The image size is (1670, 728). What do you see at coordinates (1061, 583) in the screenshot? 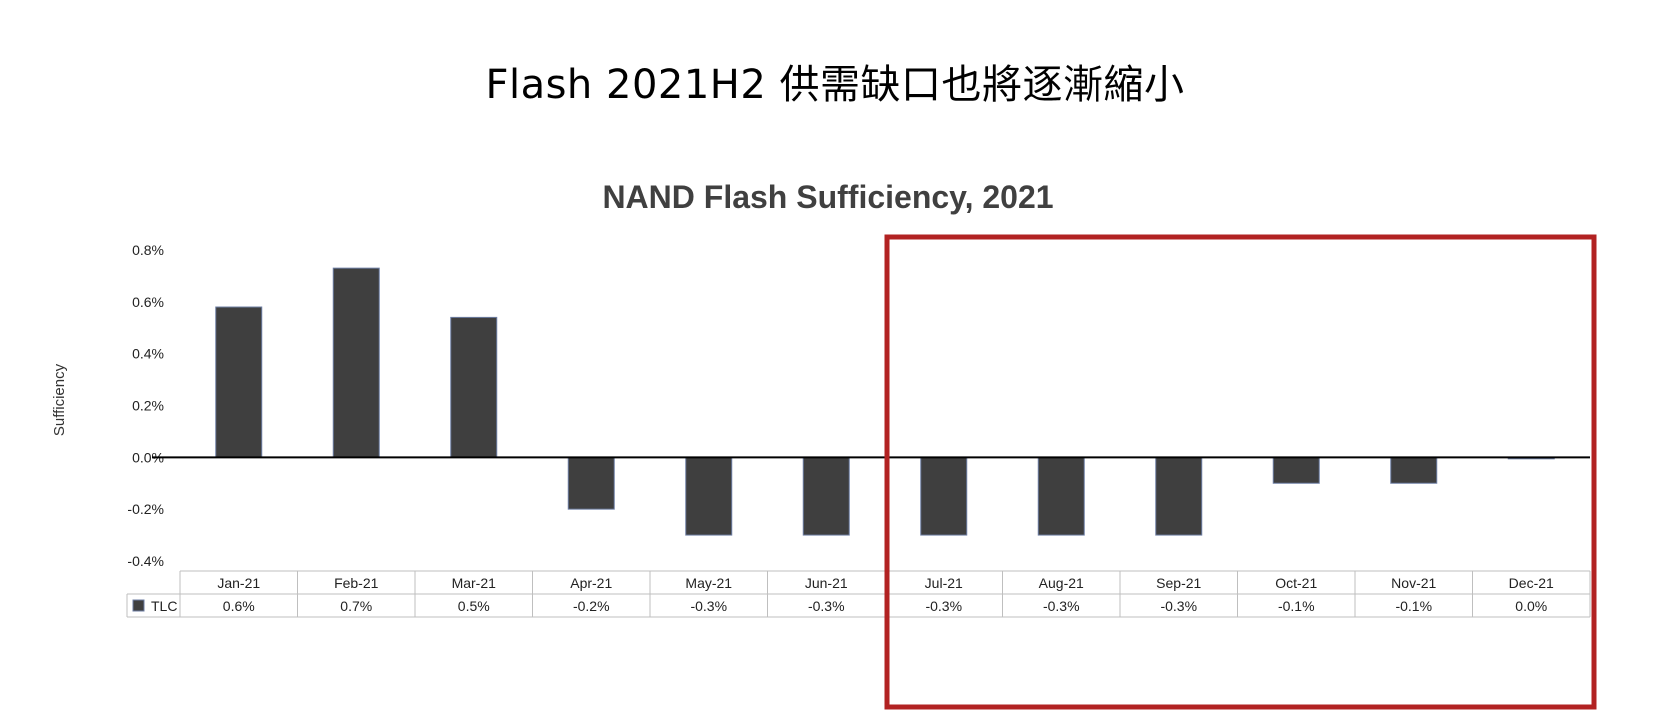
I see `category-label: Aug-21` at bounding box center [1061, 583].